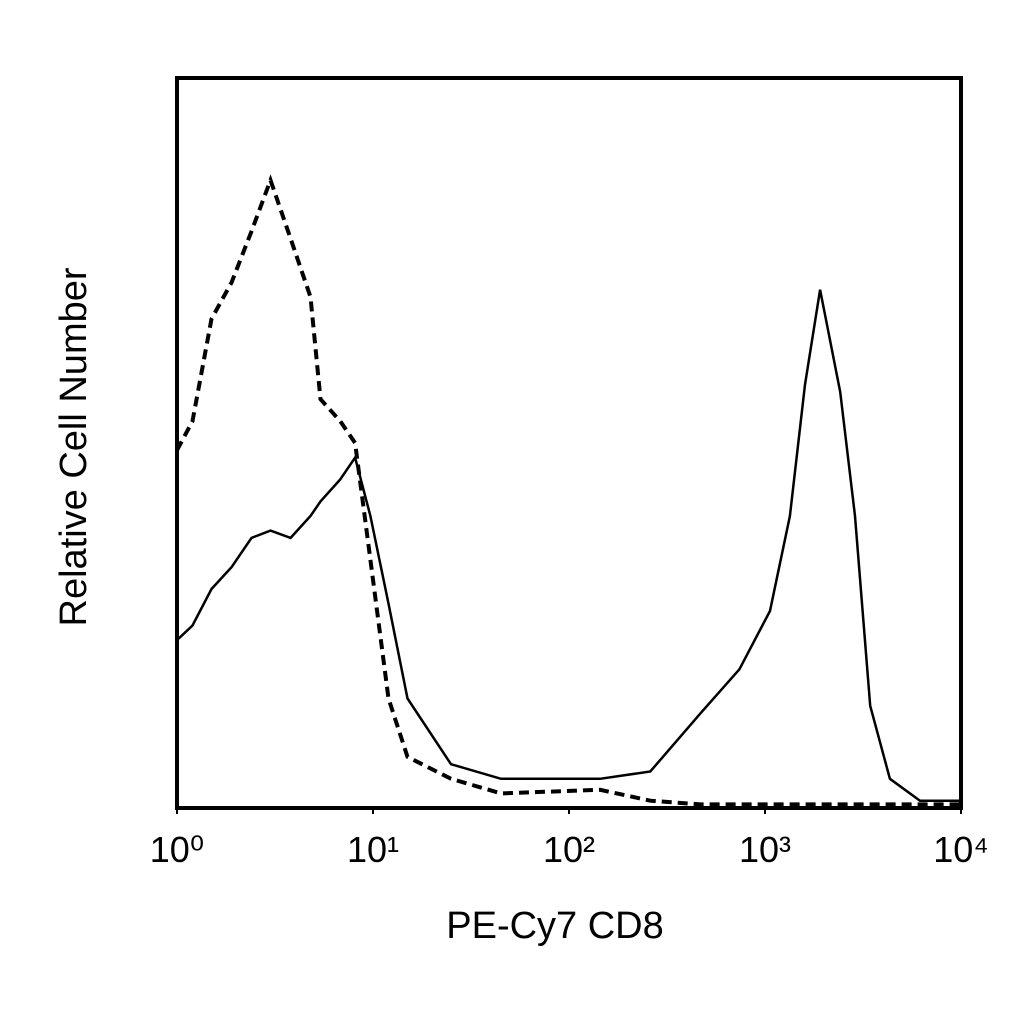  I want to click on x-tick-label: 10⁰, so click(177, 849).